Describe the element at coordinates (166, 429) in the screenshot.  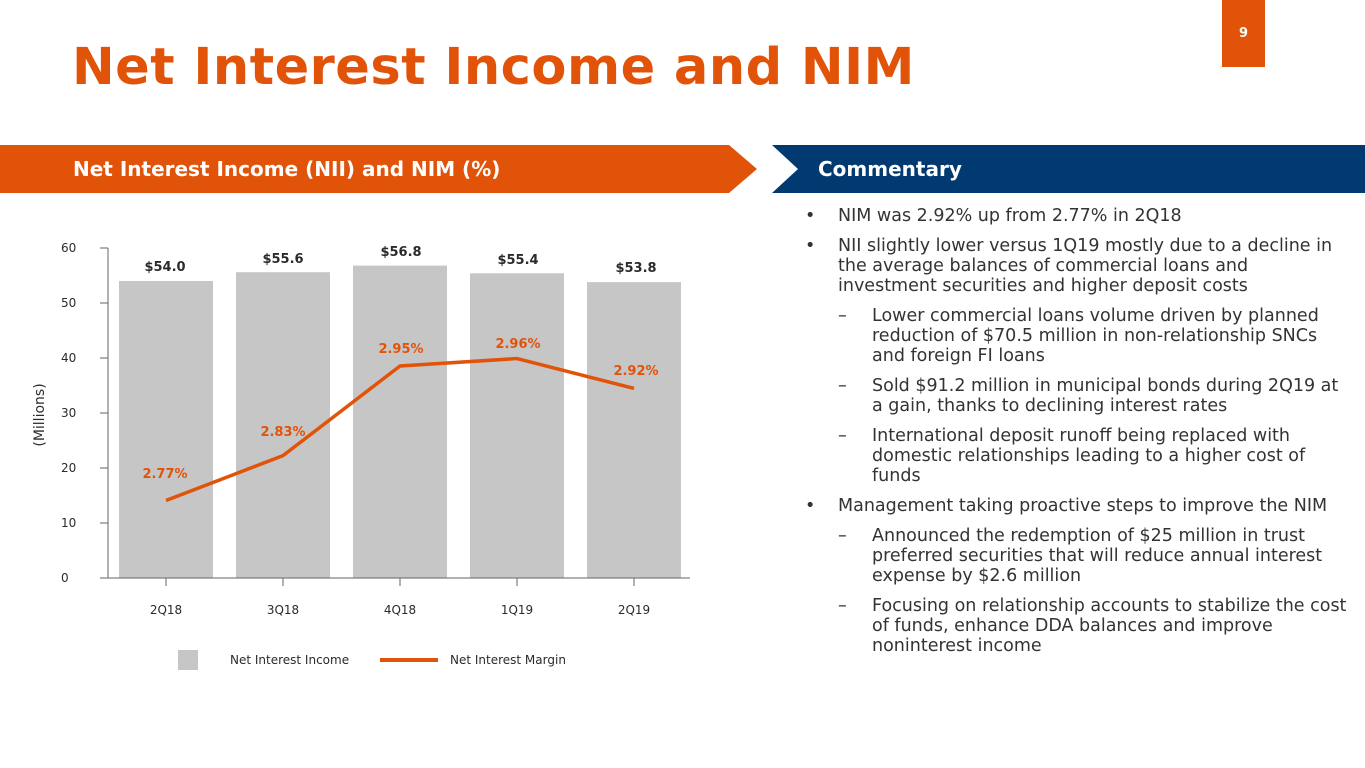
I see `bar-2Q18` at that location.